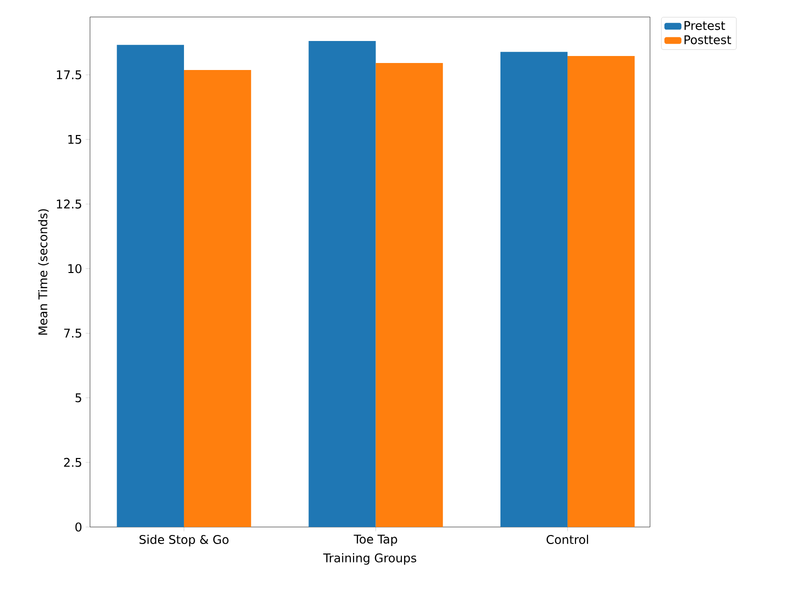 The image size is (796, 597). I want to click on y-tick-label: 17.5, so click(69, 75).